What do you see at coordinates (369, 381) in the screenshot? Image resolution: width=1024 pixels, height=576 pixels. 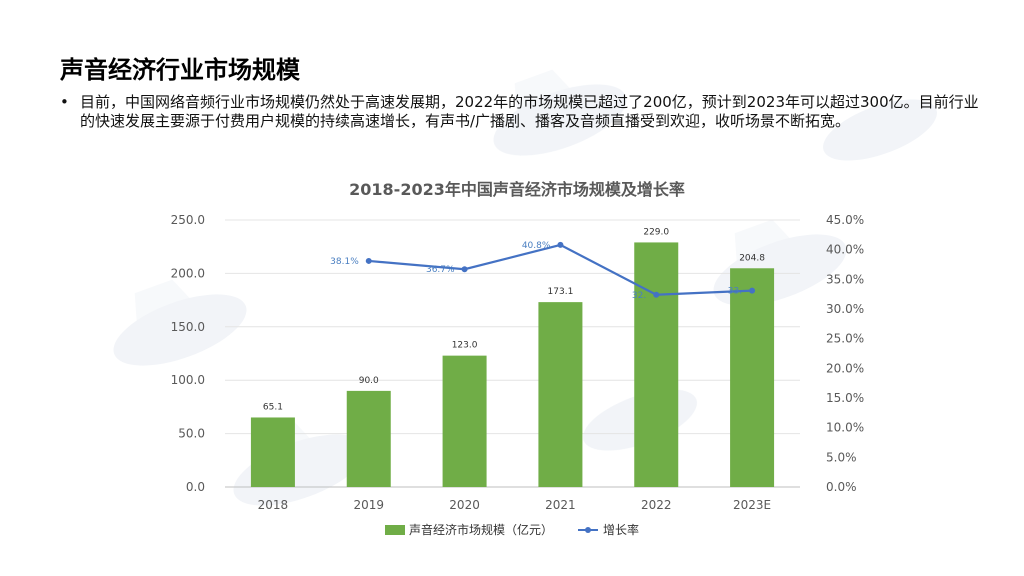 I see `bar-data-label: 90.0` at bounding box center [369, 381].